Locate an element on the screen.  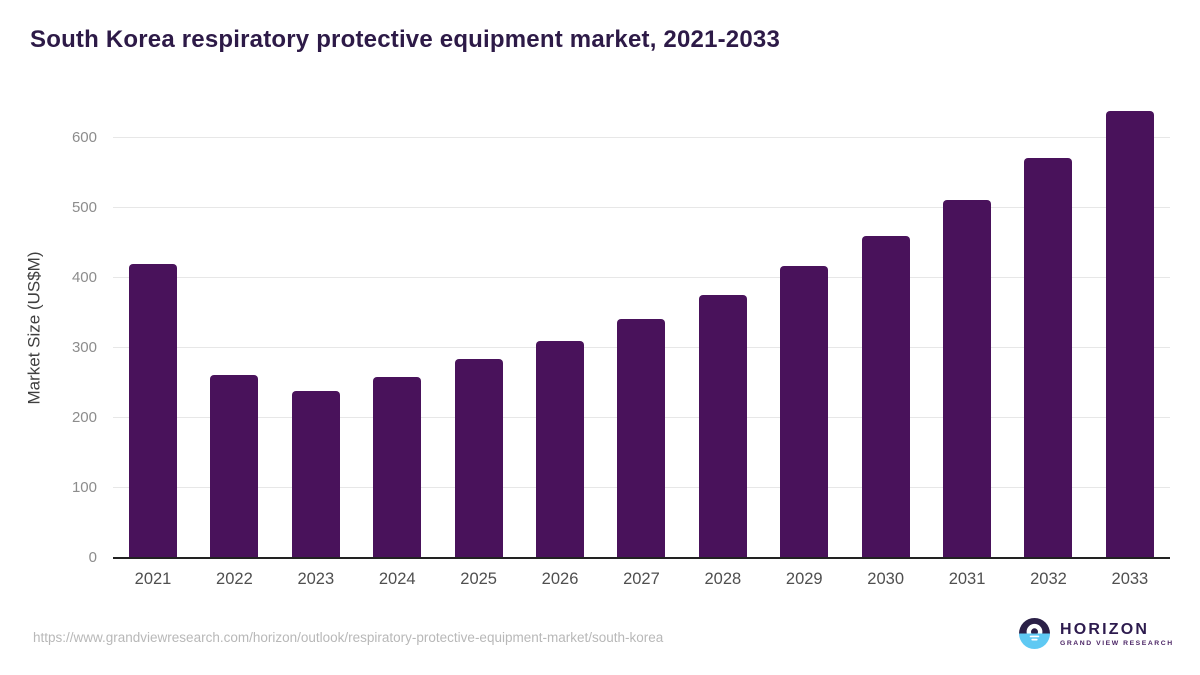
bar-2031 is located at coordinates (967, 378).